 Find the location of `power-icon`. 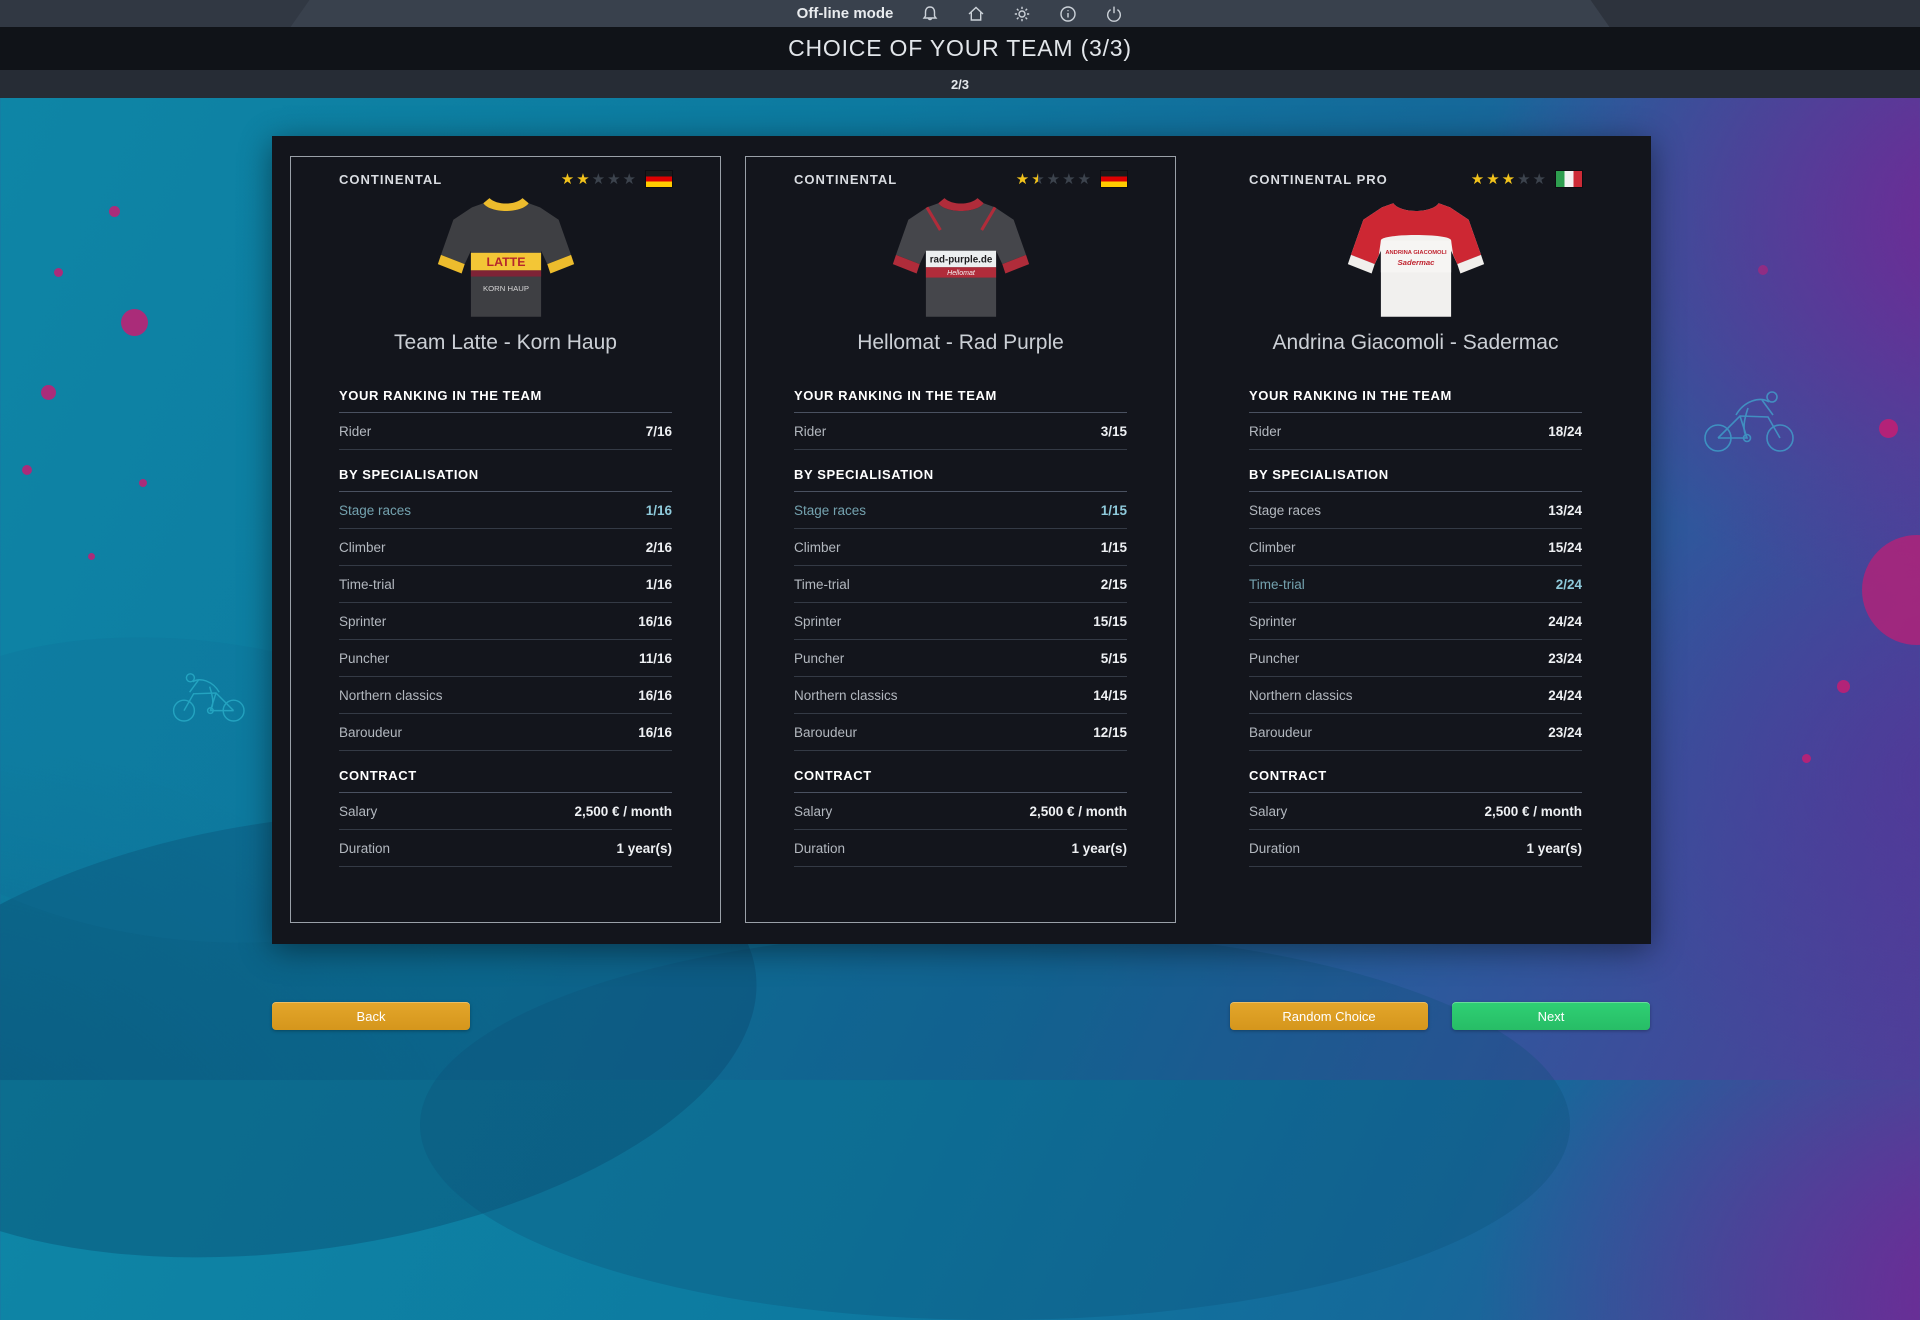

power-icon is located at coordinates (1113, 13).